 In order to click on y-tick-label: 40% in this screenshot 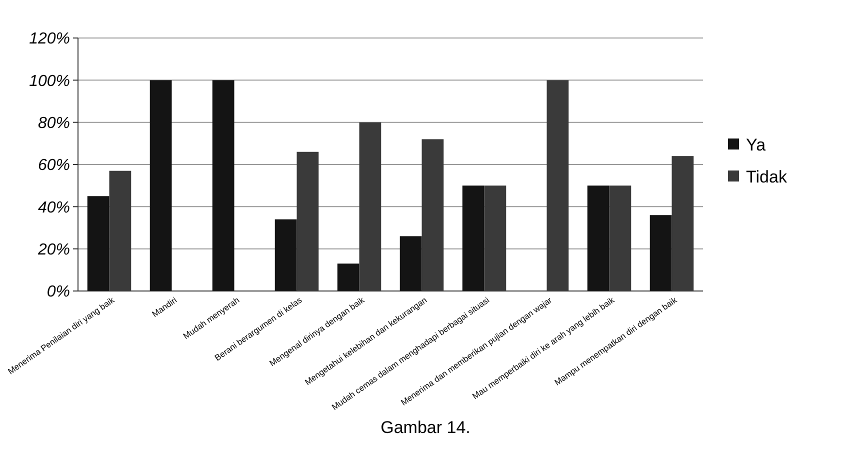, I will do `click(54, 207)`.